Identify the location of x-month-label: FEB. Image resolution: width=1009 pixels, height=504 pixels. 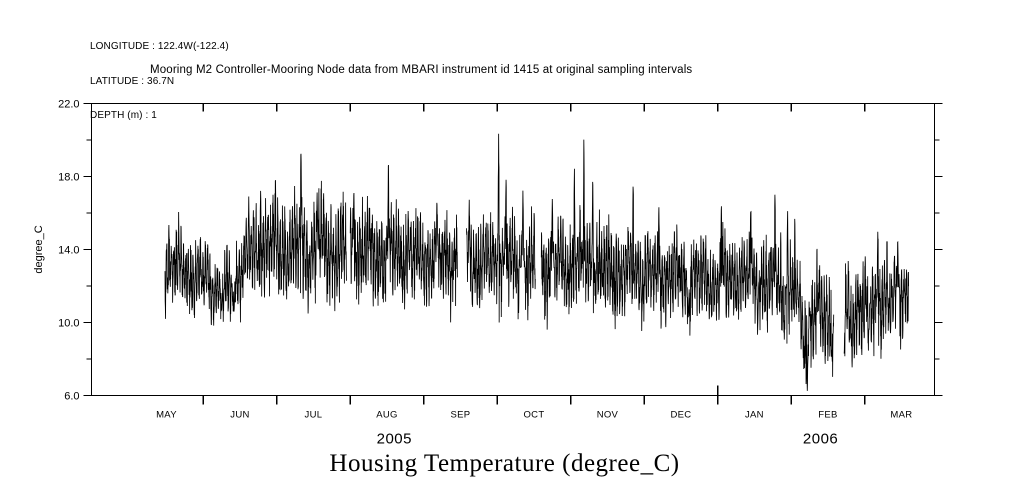
(827, 415).